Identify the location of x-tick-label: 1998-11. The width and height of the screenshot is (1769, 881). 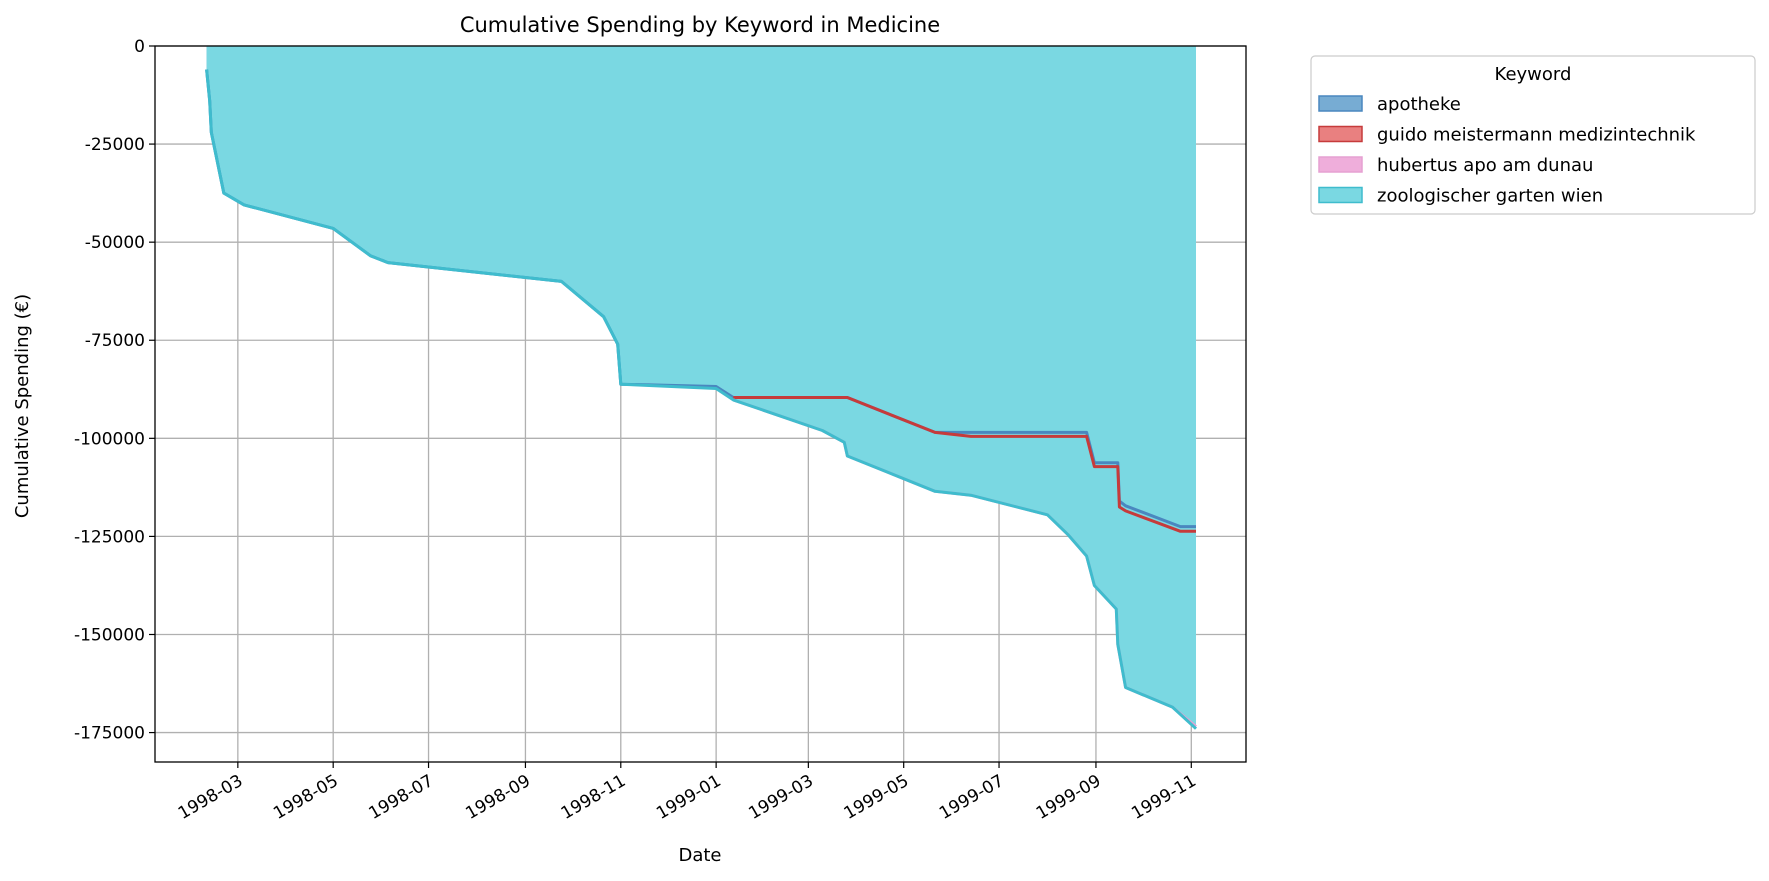
(594, 797).